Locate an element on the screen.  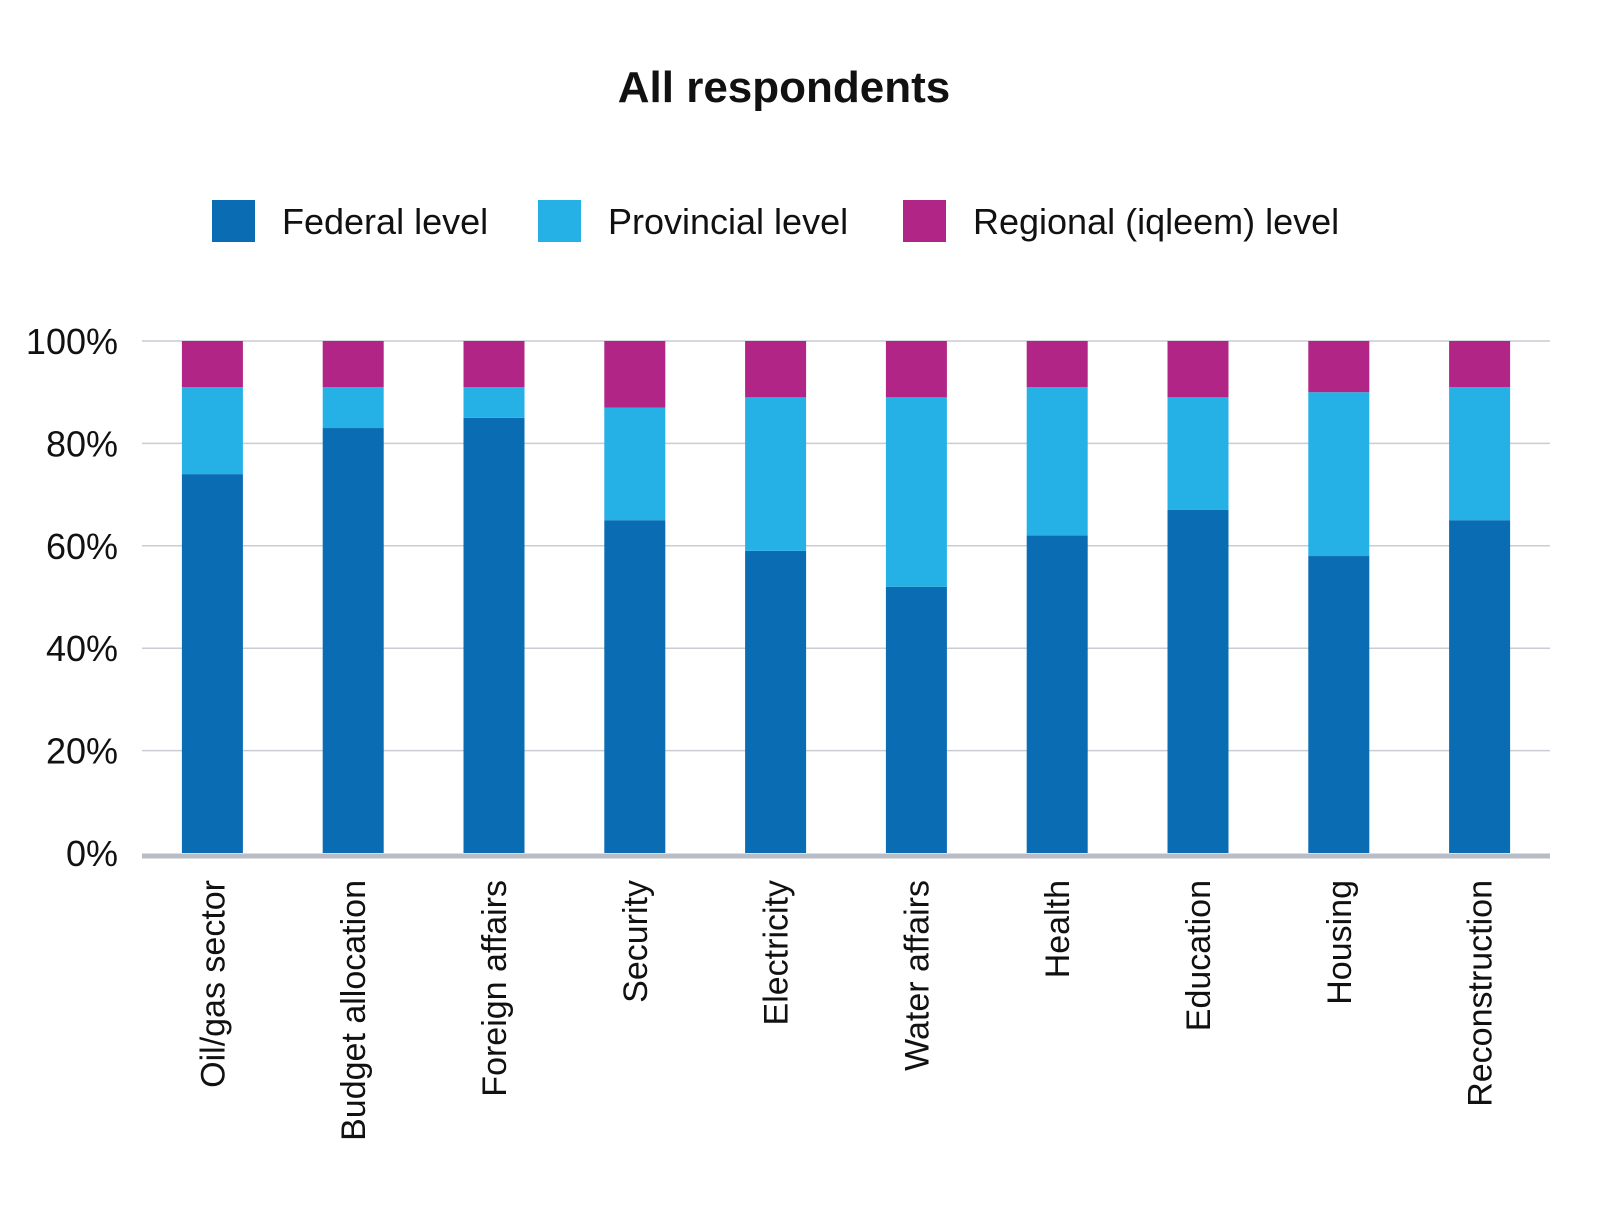
x-tick-label: Security is located at coordinates (636, 941).